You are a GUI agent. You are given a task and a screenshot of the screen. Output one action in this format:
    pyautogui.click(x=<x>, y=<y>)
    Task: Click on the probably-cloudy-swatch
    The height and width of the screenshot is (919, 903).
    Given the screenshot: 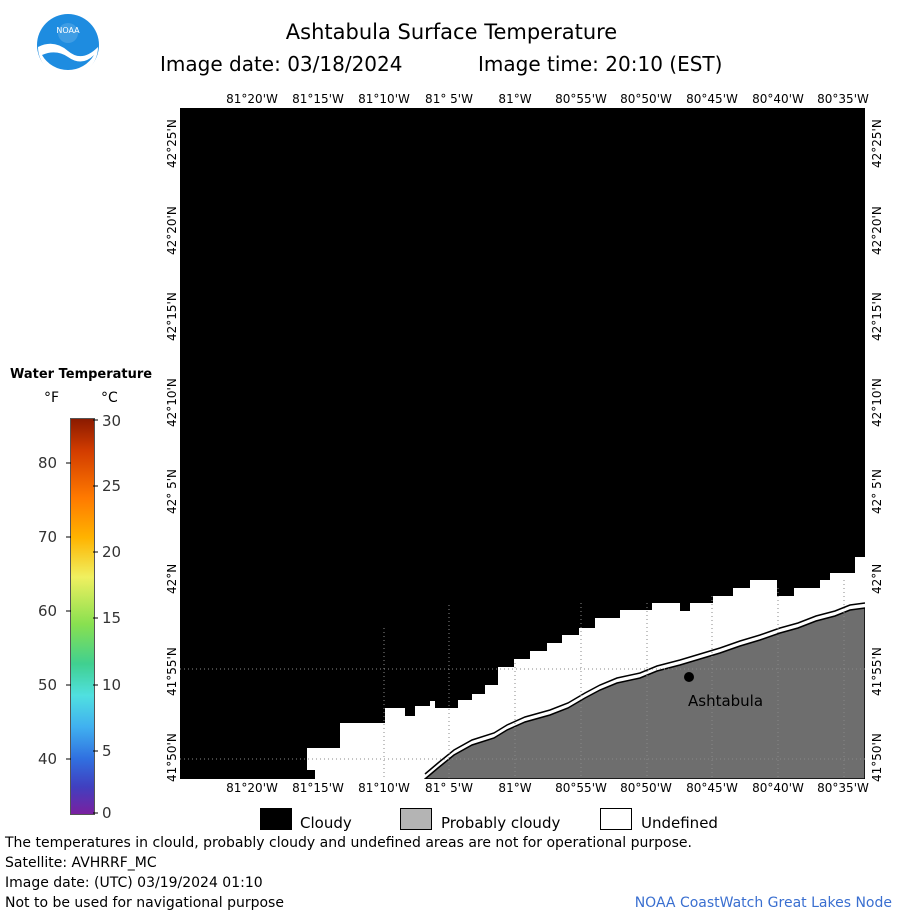 What is the action you would take?
    pyautogui.click(x=416, y=819)
    